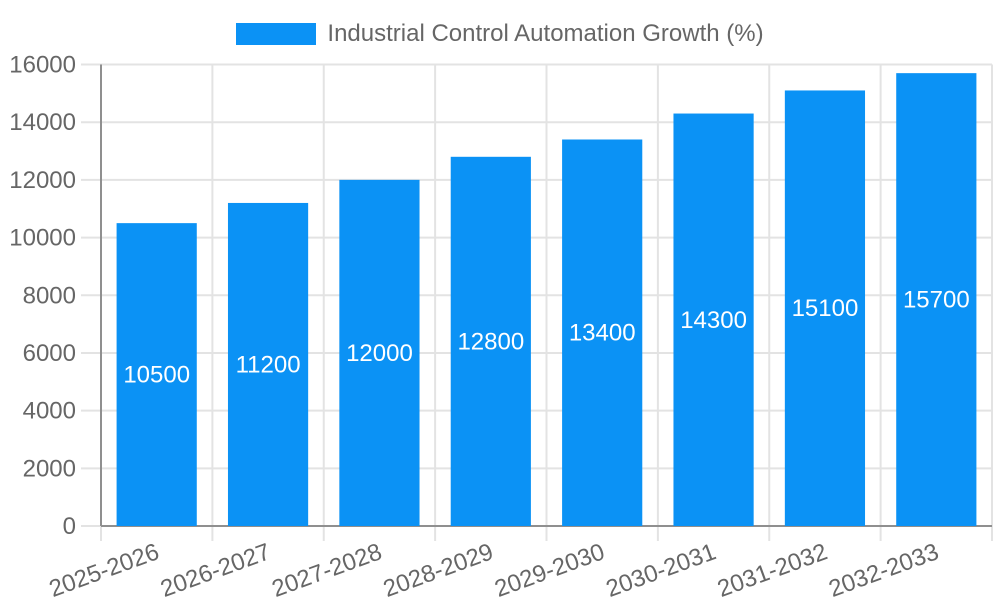 This screenshot has width=1000, height=600. What do you see at coordinates (49, 295) in the screenshot?
I see `y-tick-label: 8000` at bounding box center [49, 295].